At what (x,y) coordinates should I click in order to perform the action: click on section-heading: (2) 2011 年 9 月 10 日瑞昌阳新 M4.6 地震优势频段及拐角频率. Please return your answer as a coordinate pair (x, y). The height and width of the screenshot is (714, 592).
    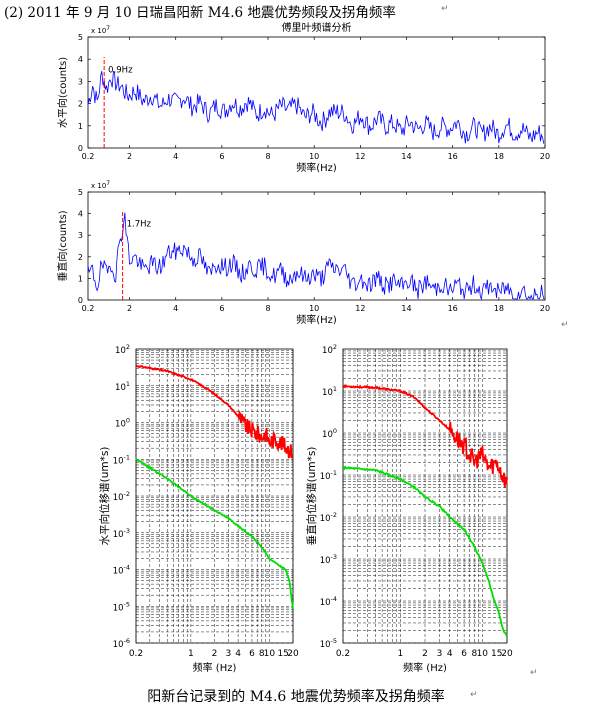
    Looking at the image, I should click on (200, 13).